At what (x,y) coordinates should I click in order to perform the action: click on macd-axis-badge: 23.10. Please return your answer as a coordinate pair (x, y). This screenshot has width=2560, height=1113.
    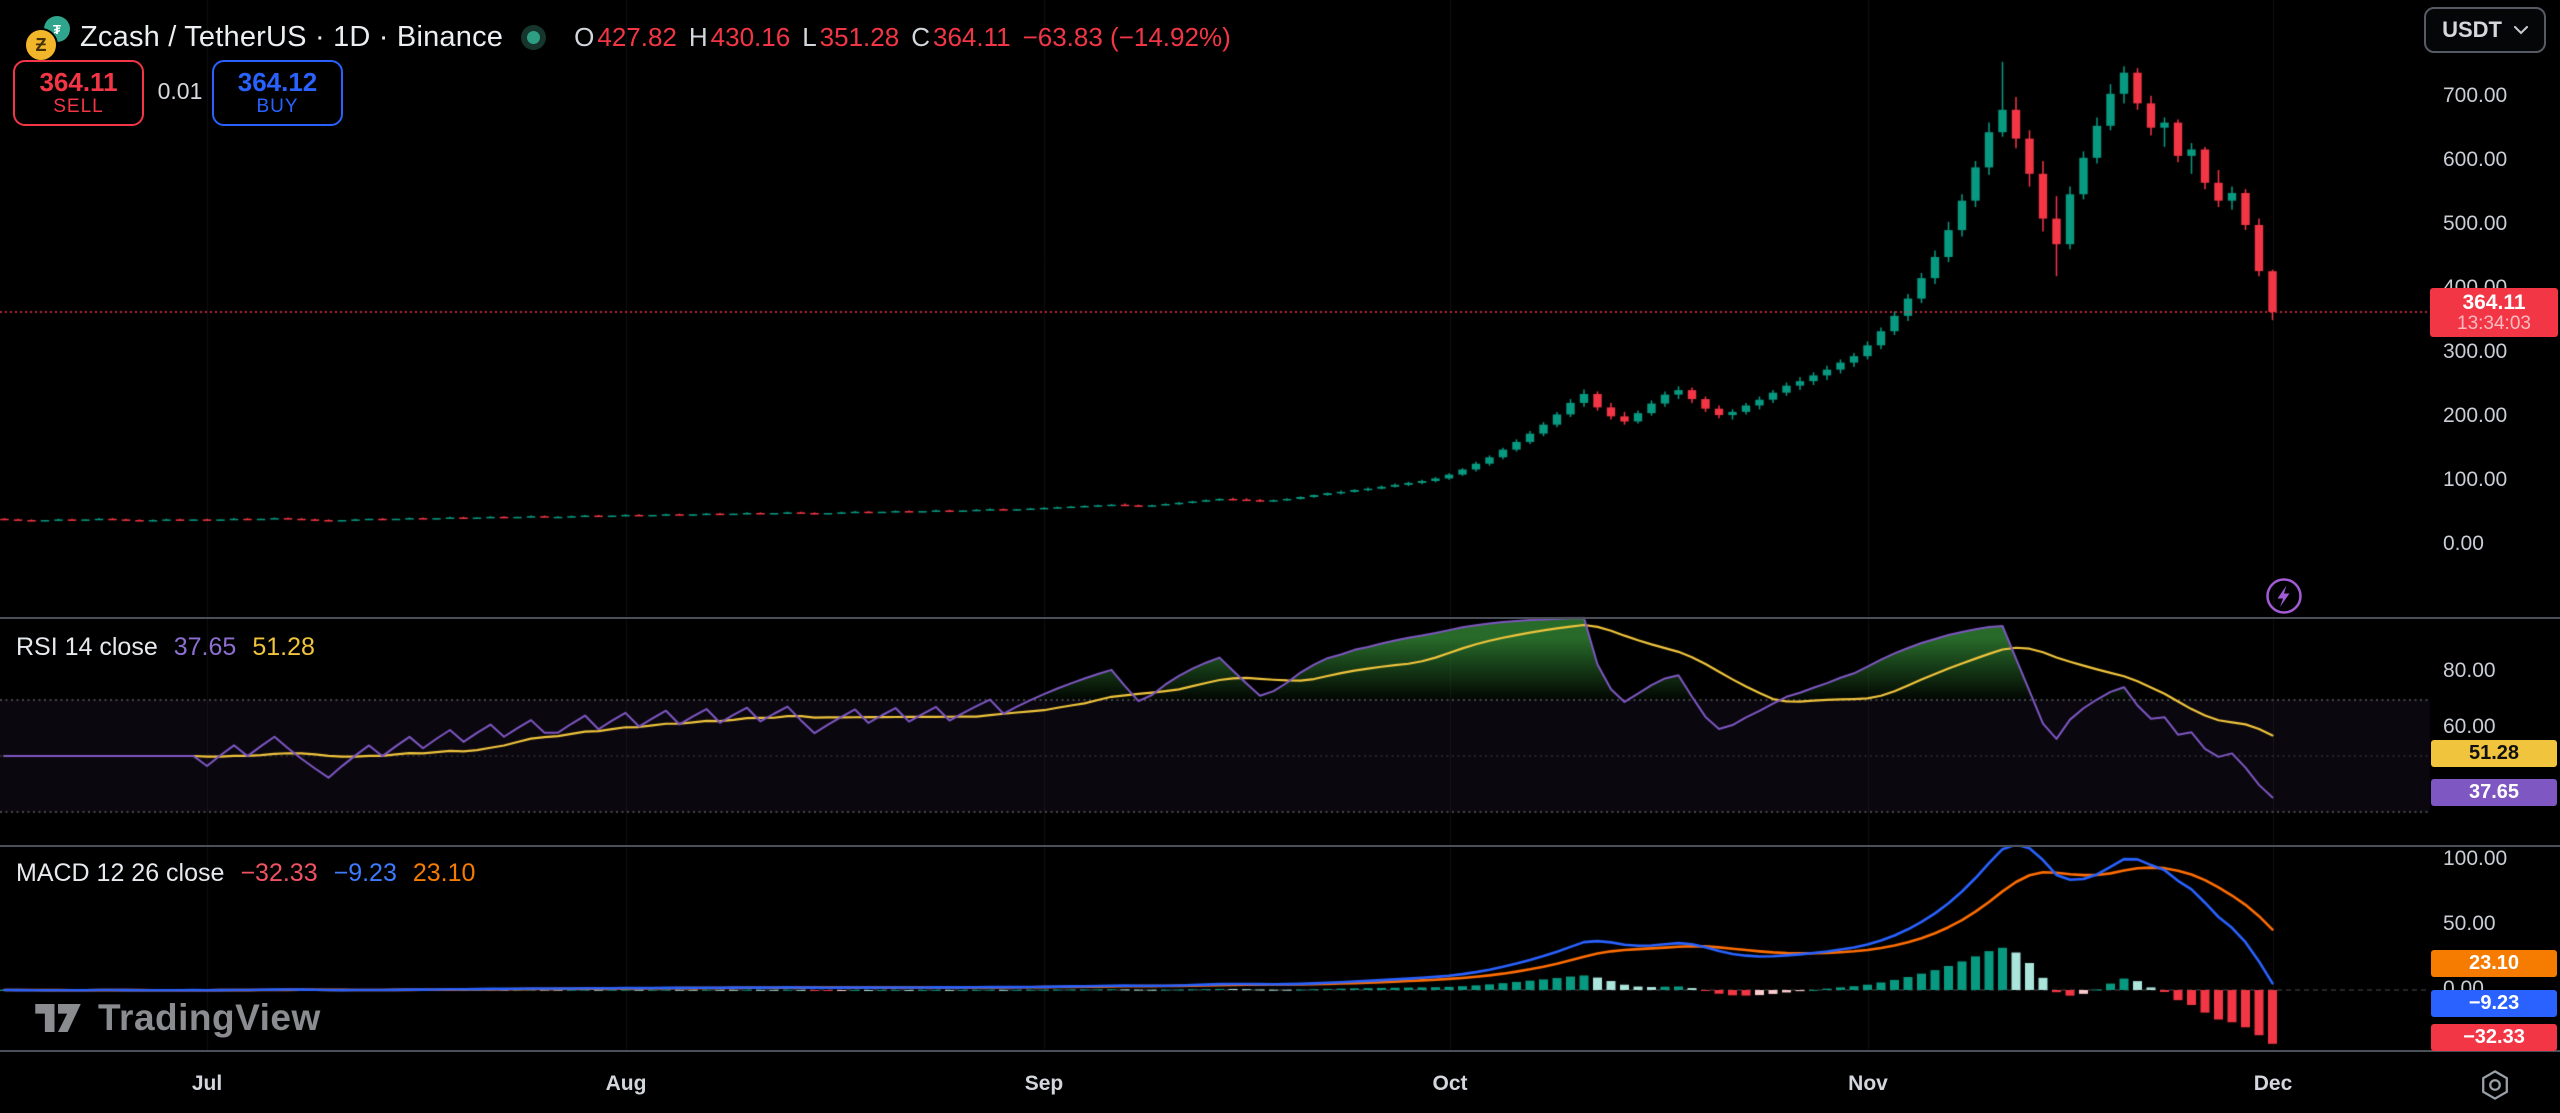
    Looking at the image, I should click on (2494, 963).